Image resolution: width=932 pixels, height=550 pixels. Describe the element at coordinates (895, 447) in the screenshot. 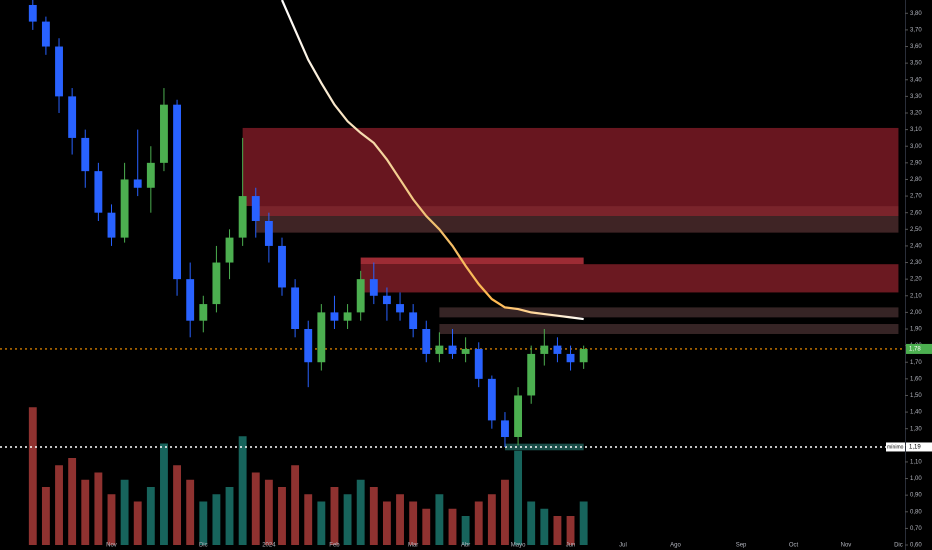

I see `low-title: mínimo` at that location.